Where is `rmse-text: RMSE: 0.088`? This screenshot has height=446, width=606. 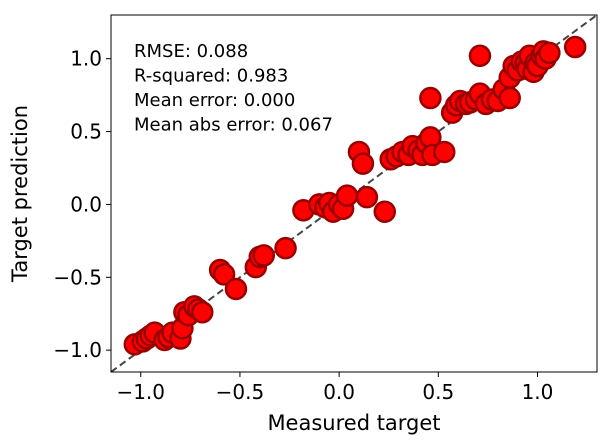 rmse-text: RMSE: 0.088 is located at coordinates (191, 51).